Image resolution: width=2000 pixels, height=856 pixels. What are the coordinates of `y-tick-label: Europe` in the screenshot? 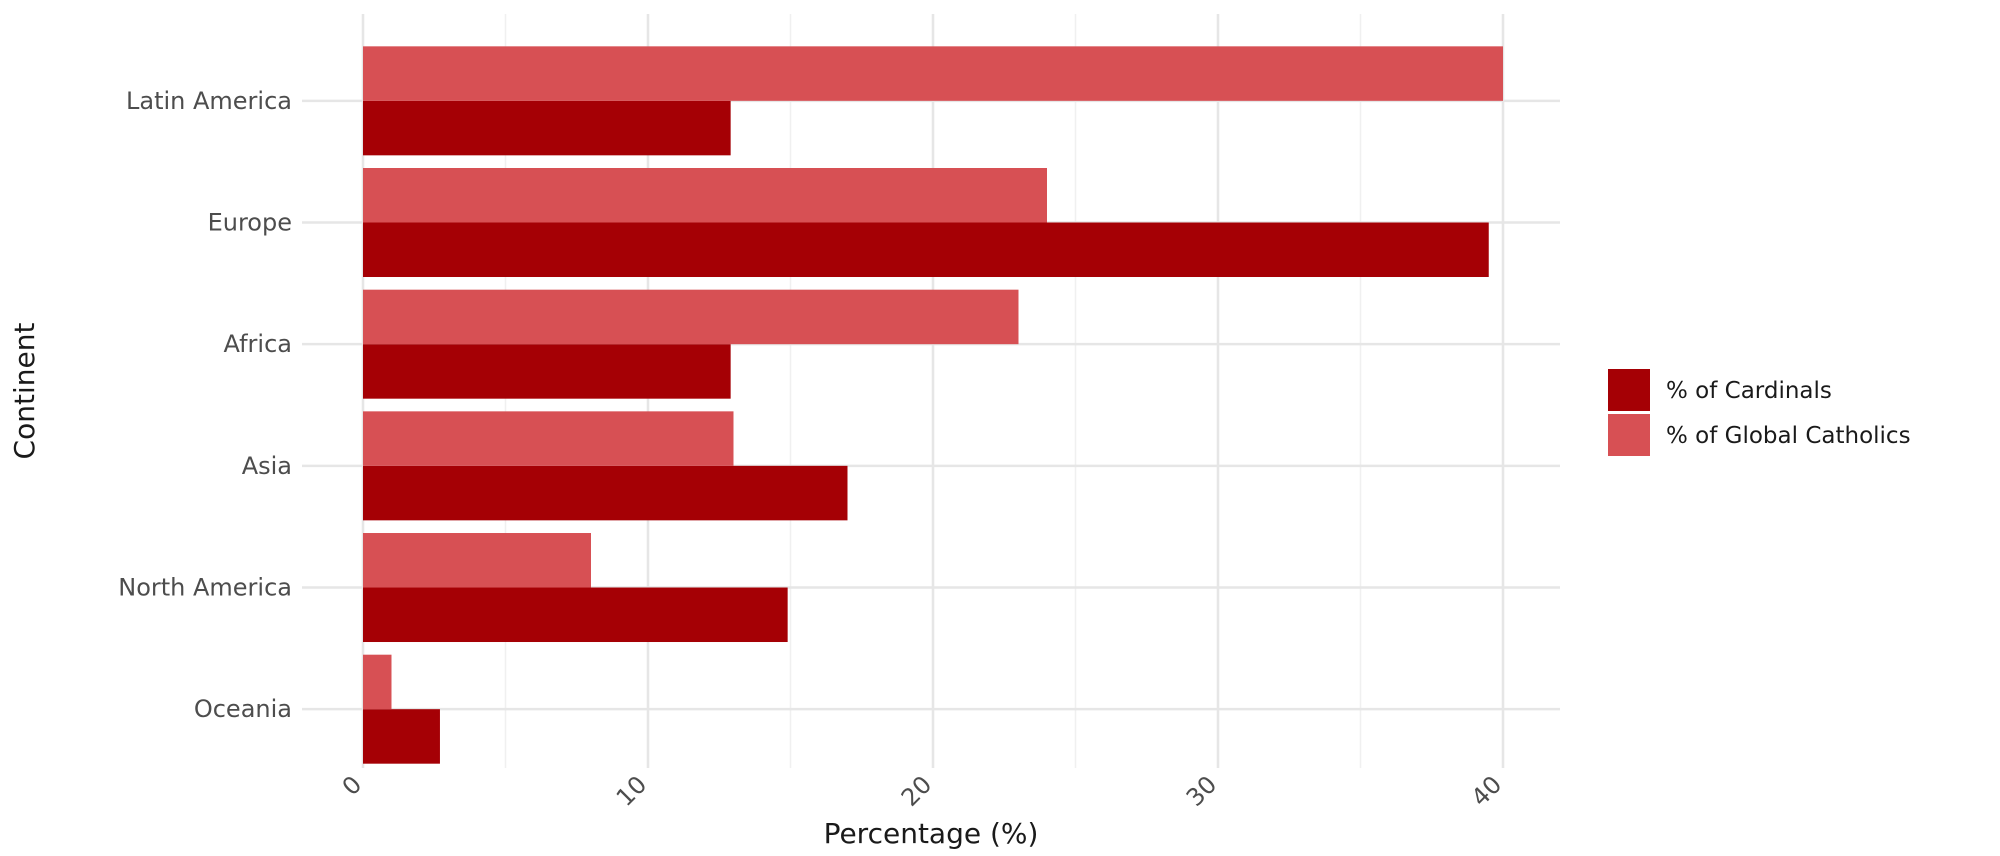 It's located at (250, 223).